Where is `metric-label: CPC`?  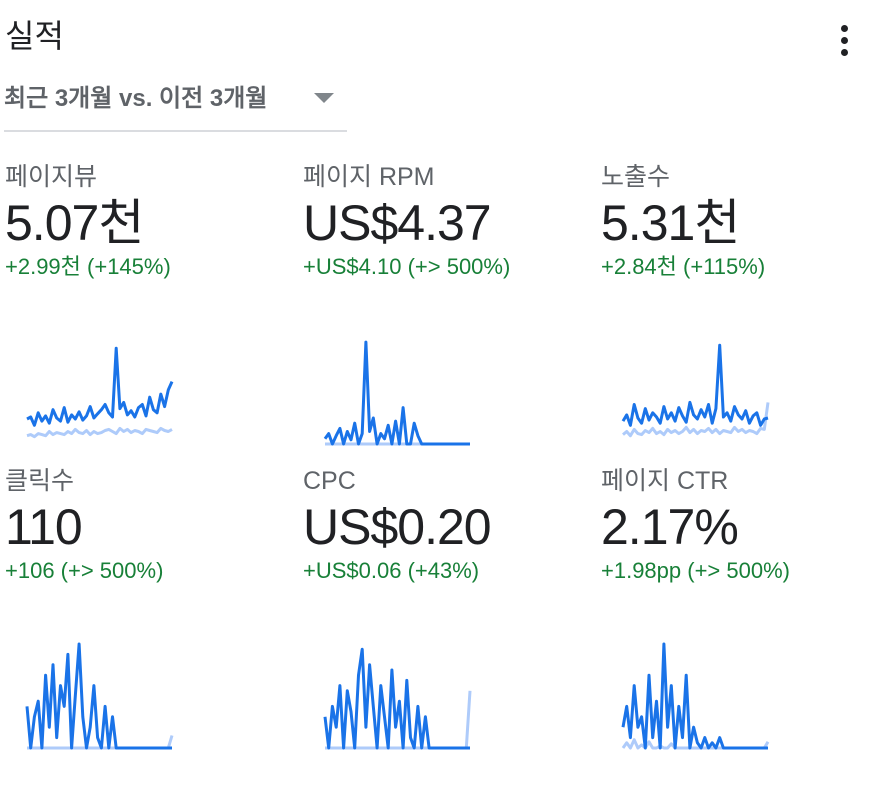
metric-label: CPC is located at coordinates (329, 481).